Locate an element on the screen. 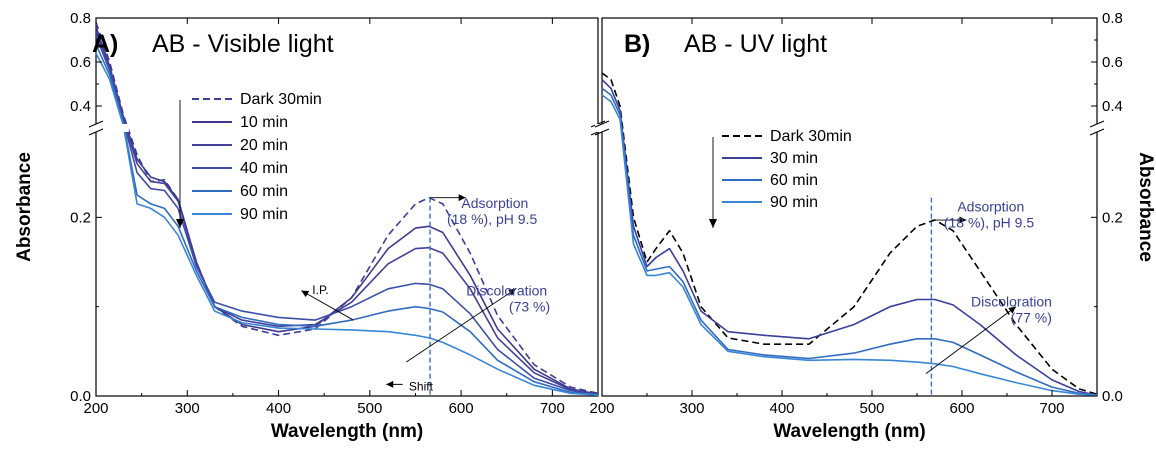 The width and height of the screenshot is (1156, 455). panel-a-panel-label: A) is located at coordinates (105, 44).